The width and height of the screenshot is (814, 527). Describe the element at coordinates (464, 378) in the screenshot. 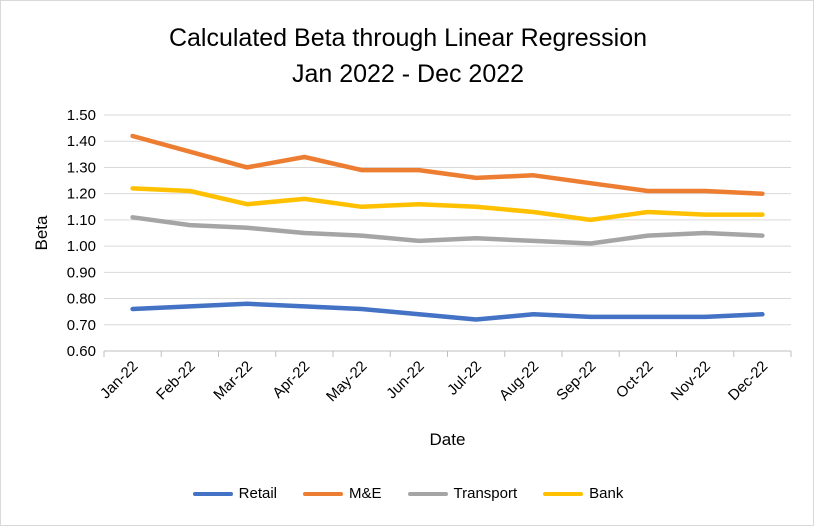

I see `x-tick-label: Jul-22` at that location.